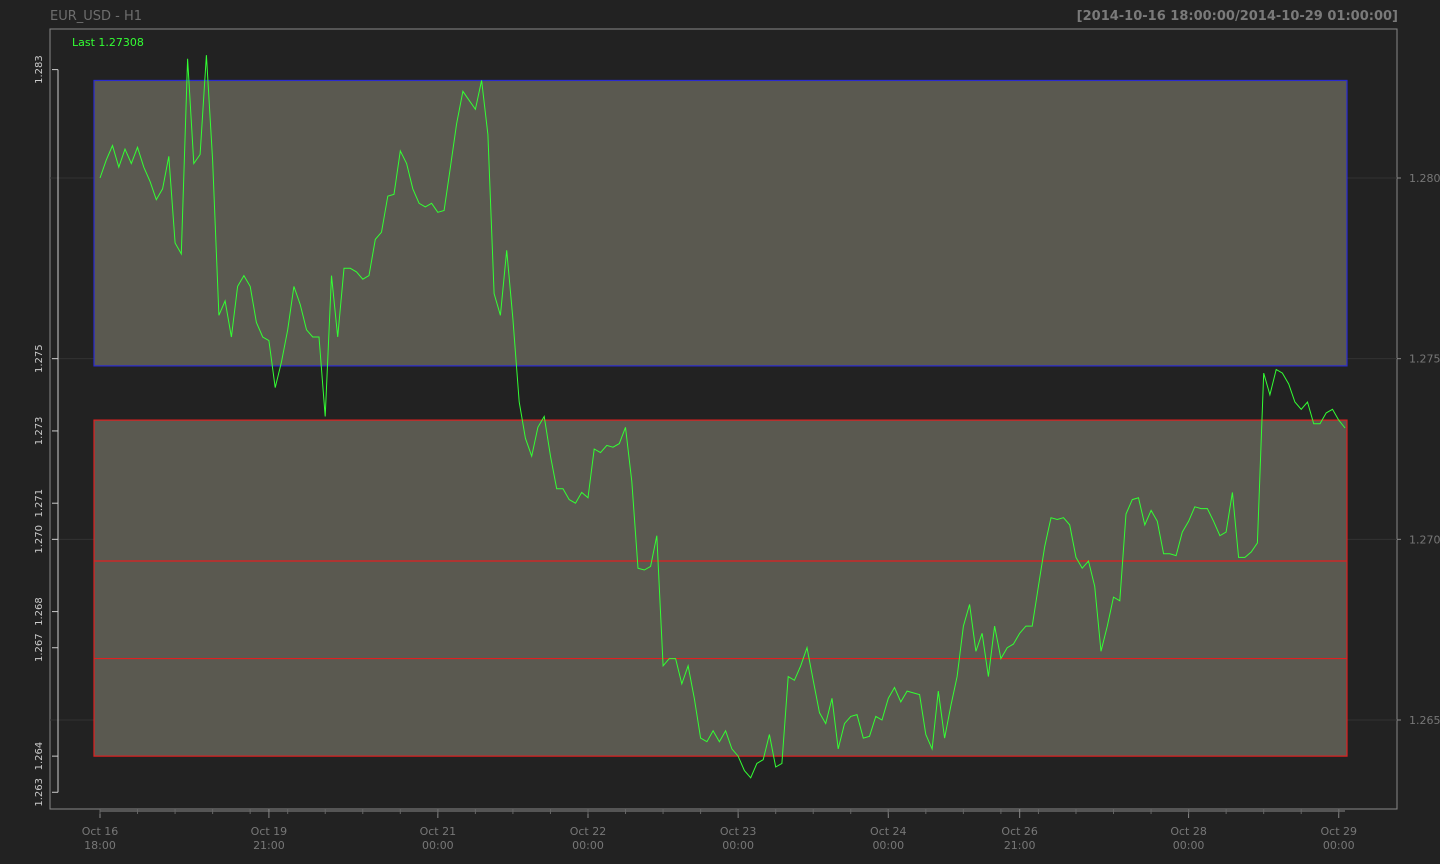 This screenshot has width=1440, height=864. What do you see at coordinates (108, 42) in the screenshot?
I see `last-price-label: Last 1.27308` at bounding box center [108, 42].